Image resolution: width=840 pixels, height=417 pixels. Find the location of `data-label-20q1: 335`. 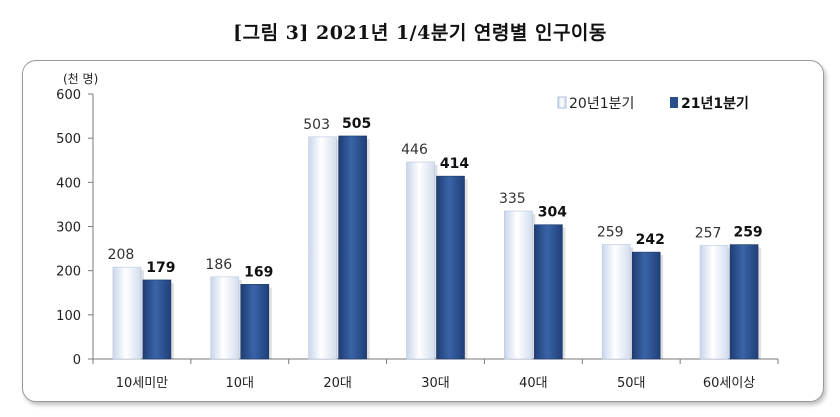

data-label-20q1: 335 is located at coordinates (512, 199).